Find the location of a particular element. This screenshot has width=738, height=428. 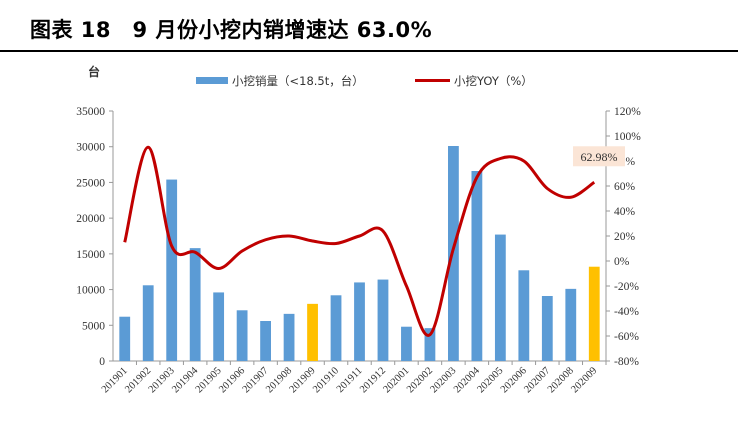

legend-label-bar: 小挖销量（<18.5t，台） is located at coordinates (298, 81).